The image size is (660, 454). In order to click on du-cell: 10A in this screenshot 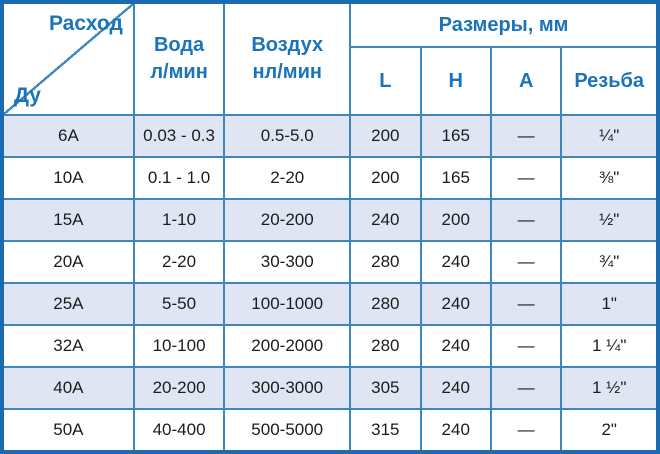, I will do `click(68, 178)`.